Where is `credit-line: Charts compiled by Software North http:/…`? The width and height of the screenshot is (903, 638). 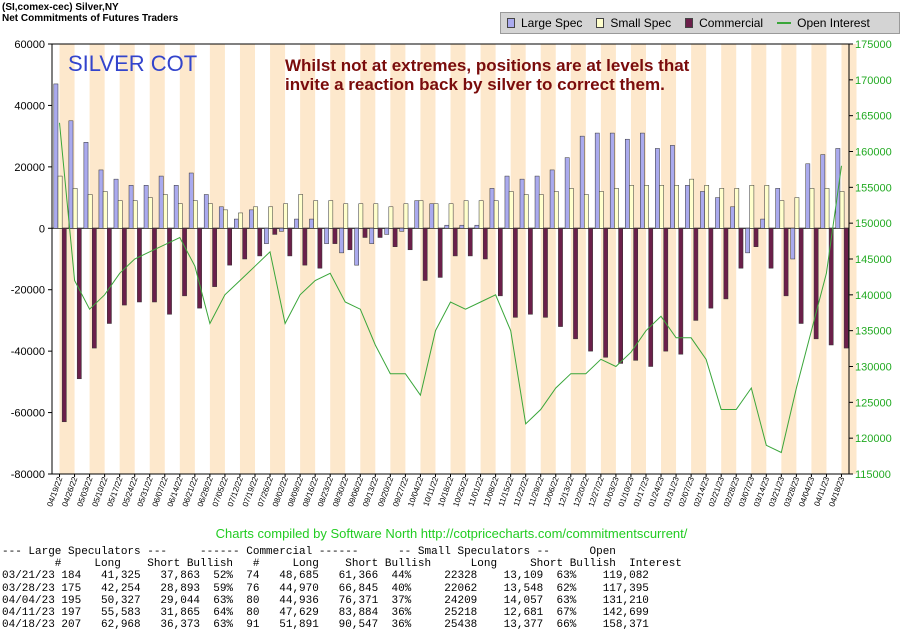 credit-line: Charts compiled by Software North http:/… is located at coordinates (451, 533).